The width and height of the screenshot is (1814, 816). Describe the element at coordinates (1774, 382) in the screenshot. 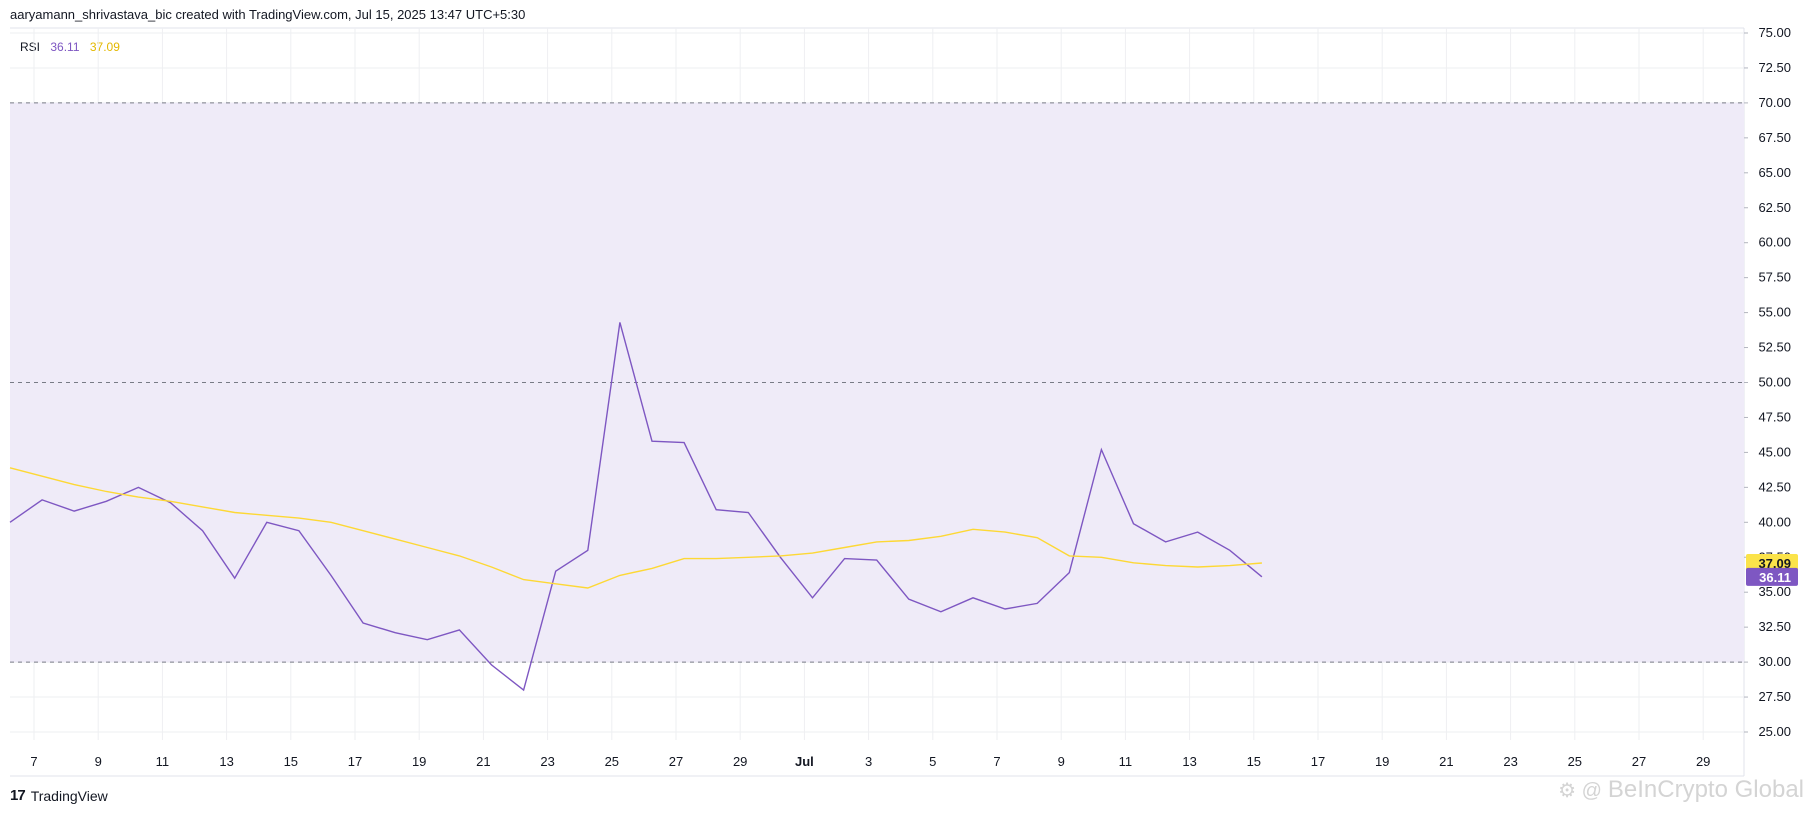

I see `y-tick-label: 50.00` at that location.